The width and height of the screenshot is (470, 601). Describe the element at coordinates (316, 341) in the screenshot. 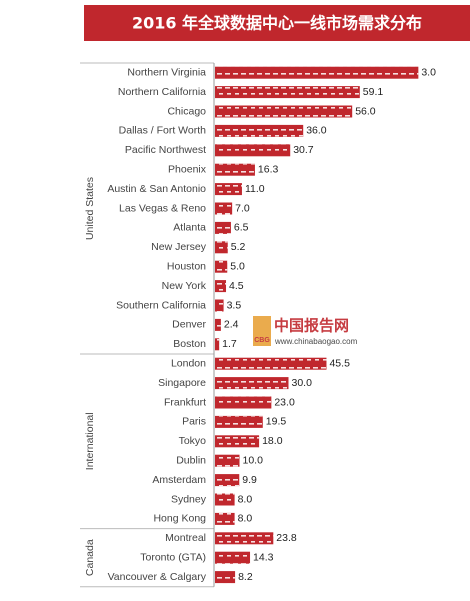

I see `watermark-url: www.chinabaogao.com` at that location.